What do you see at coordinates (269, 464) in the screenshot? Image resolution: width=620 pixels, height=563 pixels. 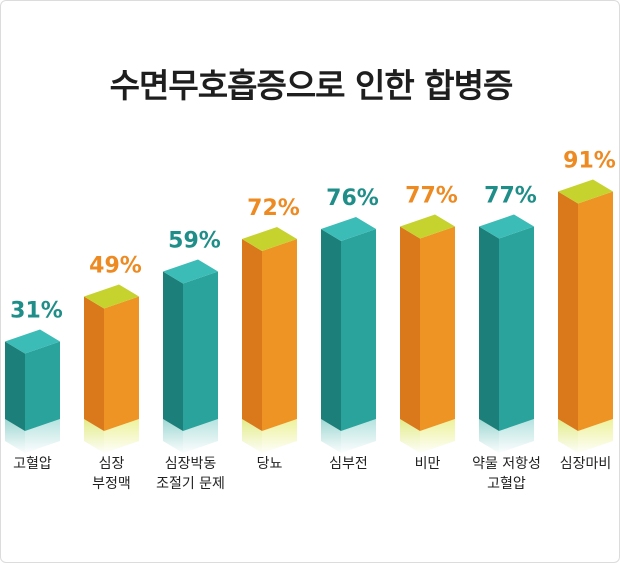 I see `category-label: 당뇨` at bounding box center [269, 464].